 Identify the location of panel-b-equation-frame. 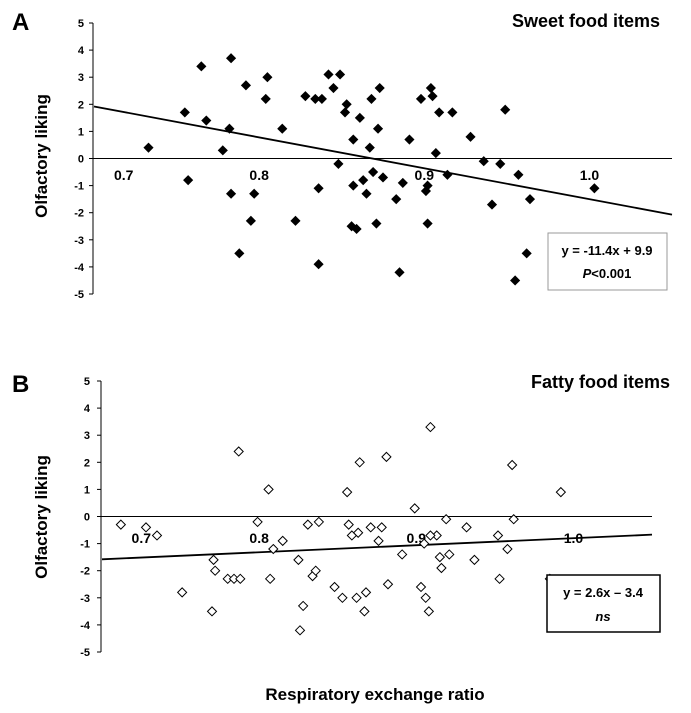
(603, 603).